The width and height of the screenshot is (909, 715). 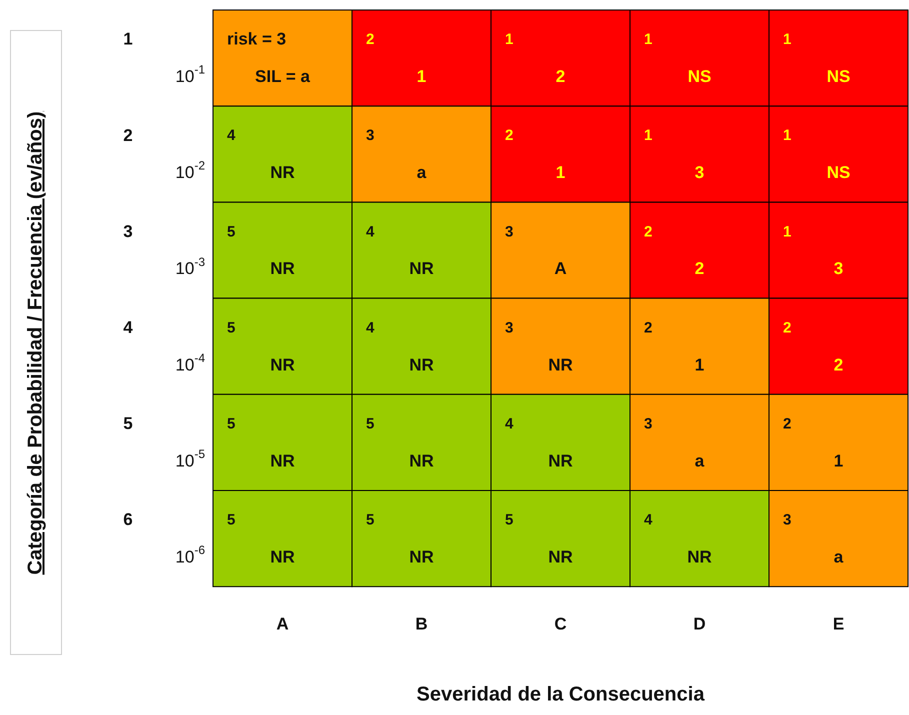 I want to click on x-axis-title: Severidad de la Consecuencia, so click(x=561, y=695).